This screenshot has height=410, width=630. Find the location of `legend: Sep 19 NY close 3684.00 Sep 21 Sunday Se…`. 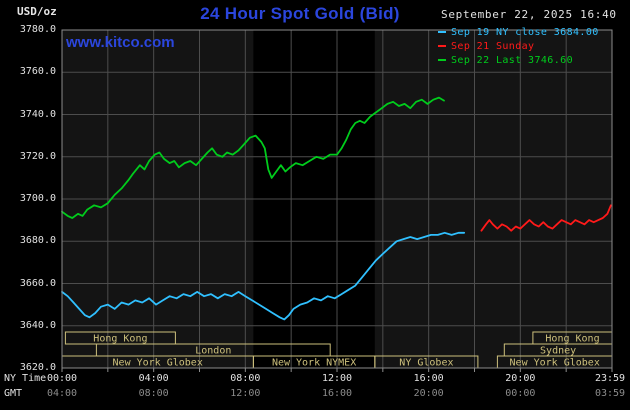

legend: Sep 19 NY close 3684.00 Sep 21 Sunday Se… is located at coordinates (518, 46).